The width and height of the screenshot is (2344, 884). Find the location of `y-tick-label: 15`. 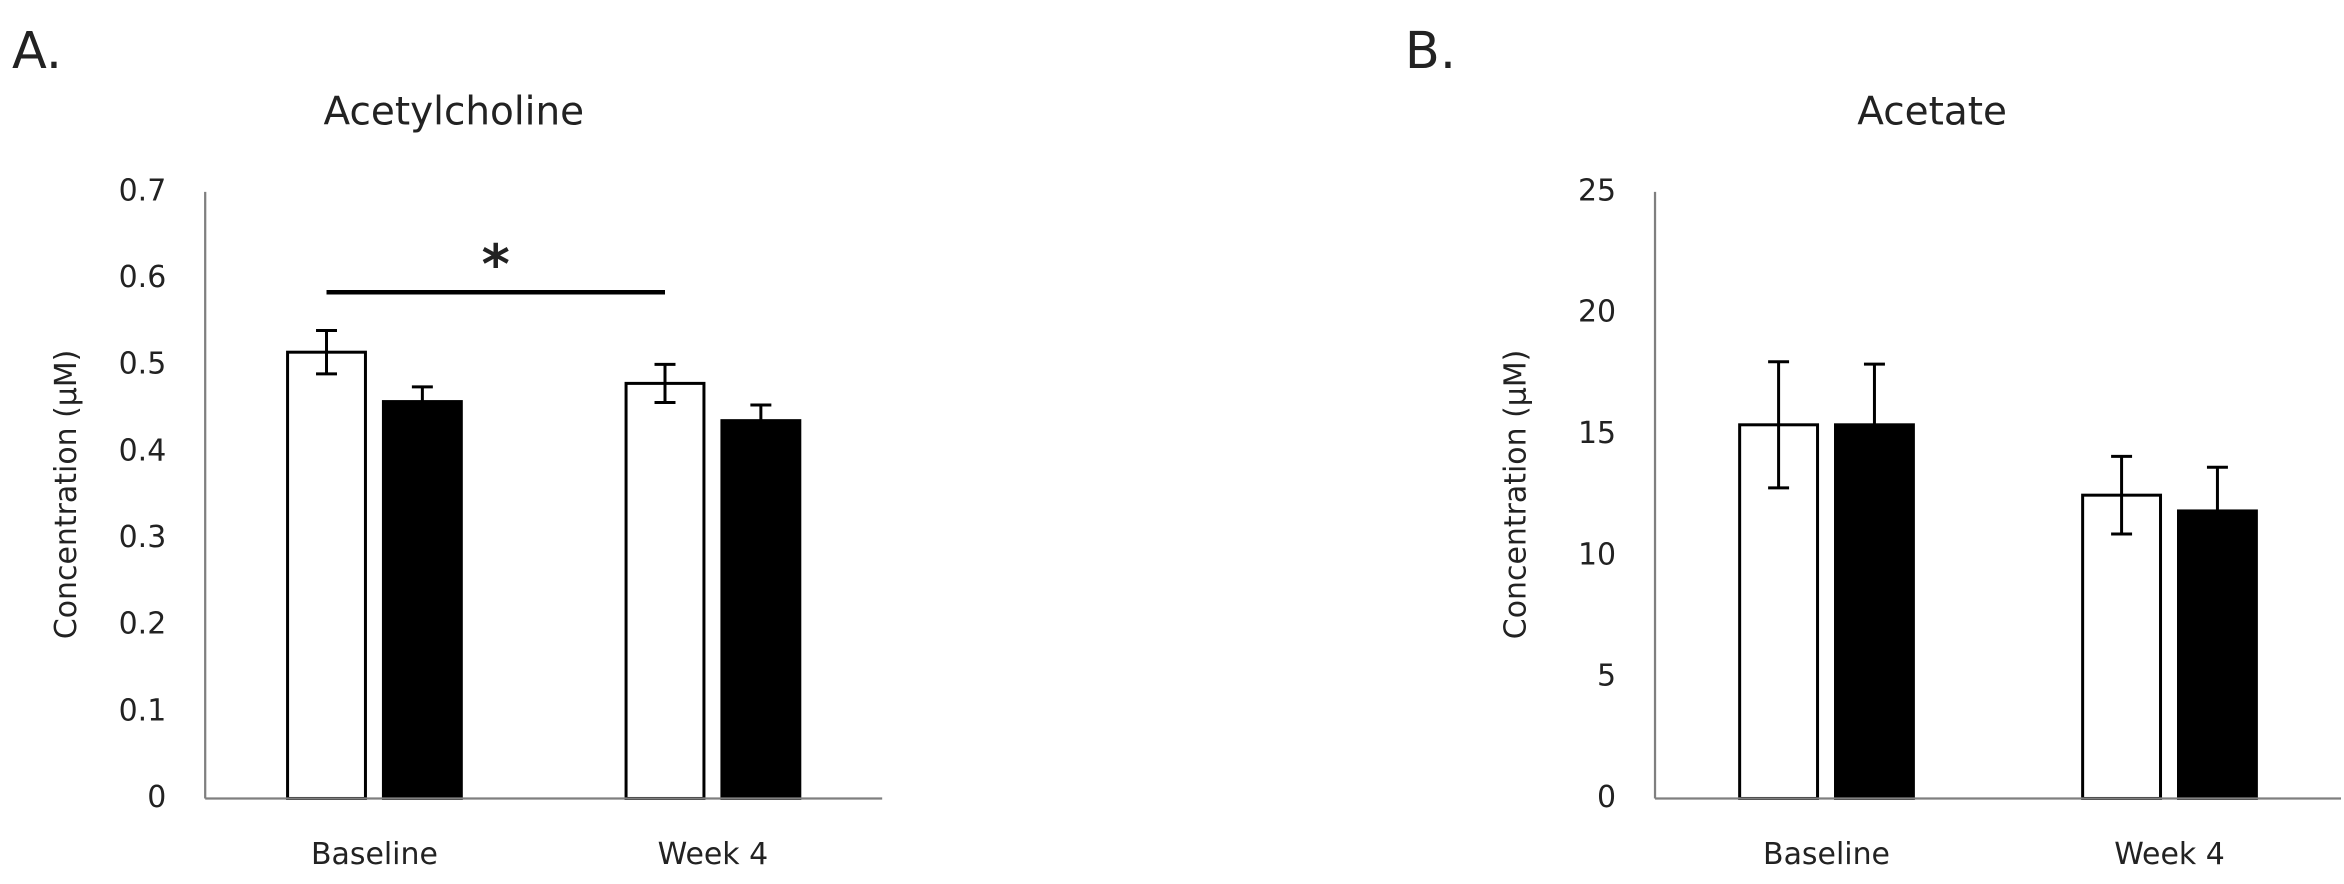

y-tick-label: 15 is located at coordinates (1597, 433).